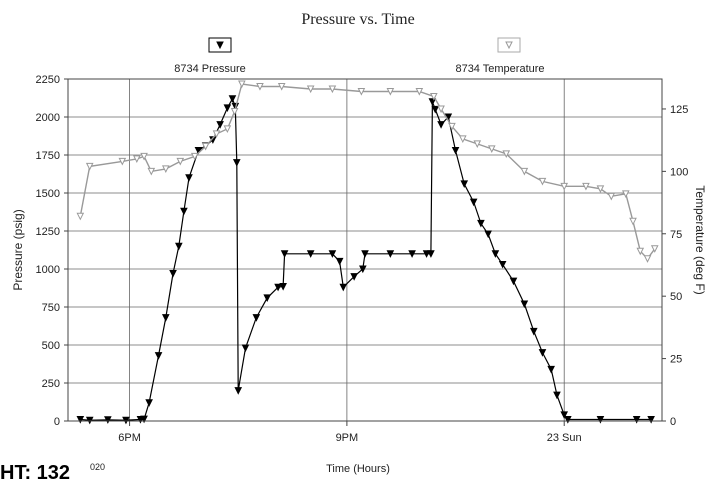 This screenshot has height=482, width=712. I want to click on right-axis: 0 25 50 75 100 125, so click(675, 266).